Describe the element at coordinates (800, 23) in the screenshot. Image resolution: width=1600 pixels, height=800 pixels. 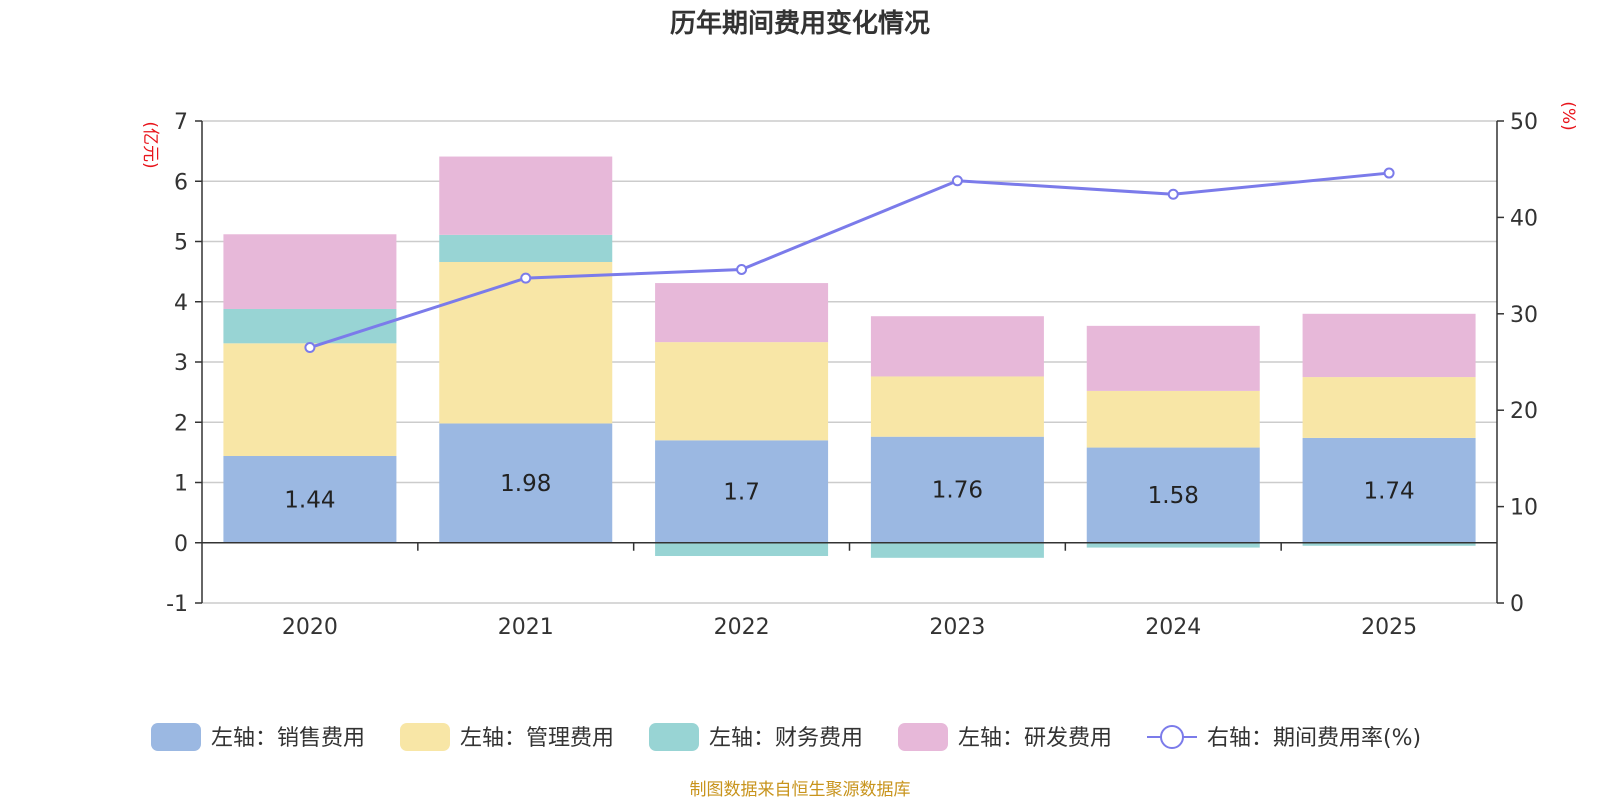
I see `chart-title: 历年期间费用变化情况` at that location.